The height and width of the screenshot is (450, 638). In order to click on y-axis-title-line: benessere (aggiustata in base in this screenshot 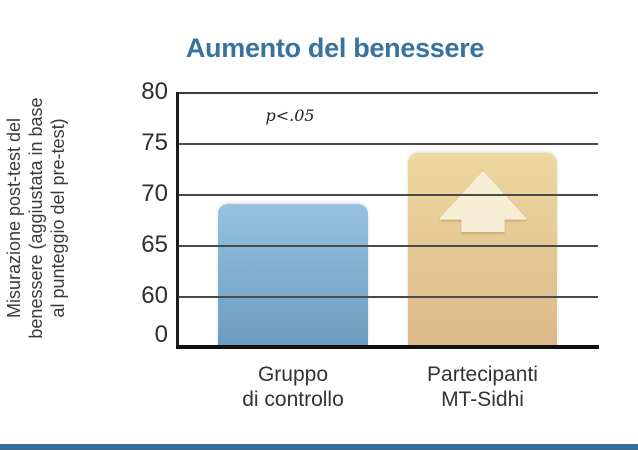, I will do `click(36, 218)`.